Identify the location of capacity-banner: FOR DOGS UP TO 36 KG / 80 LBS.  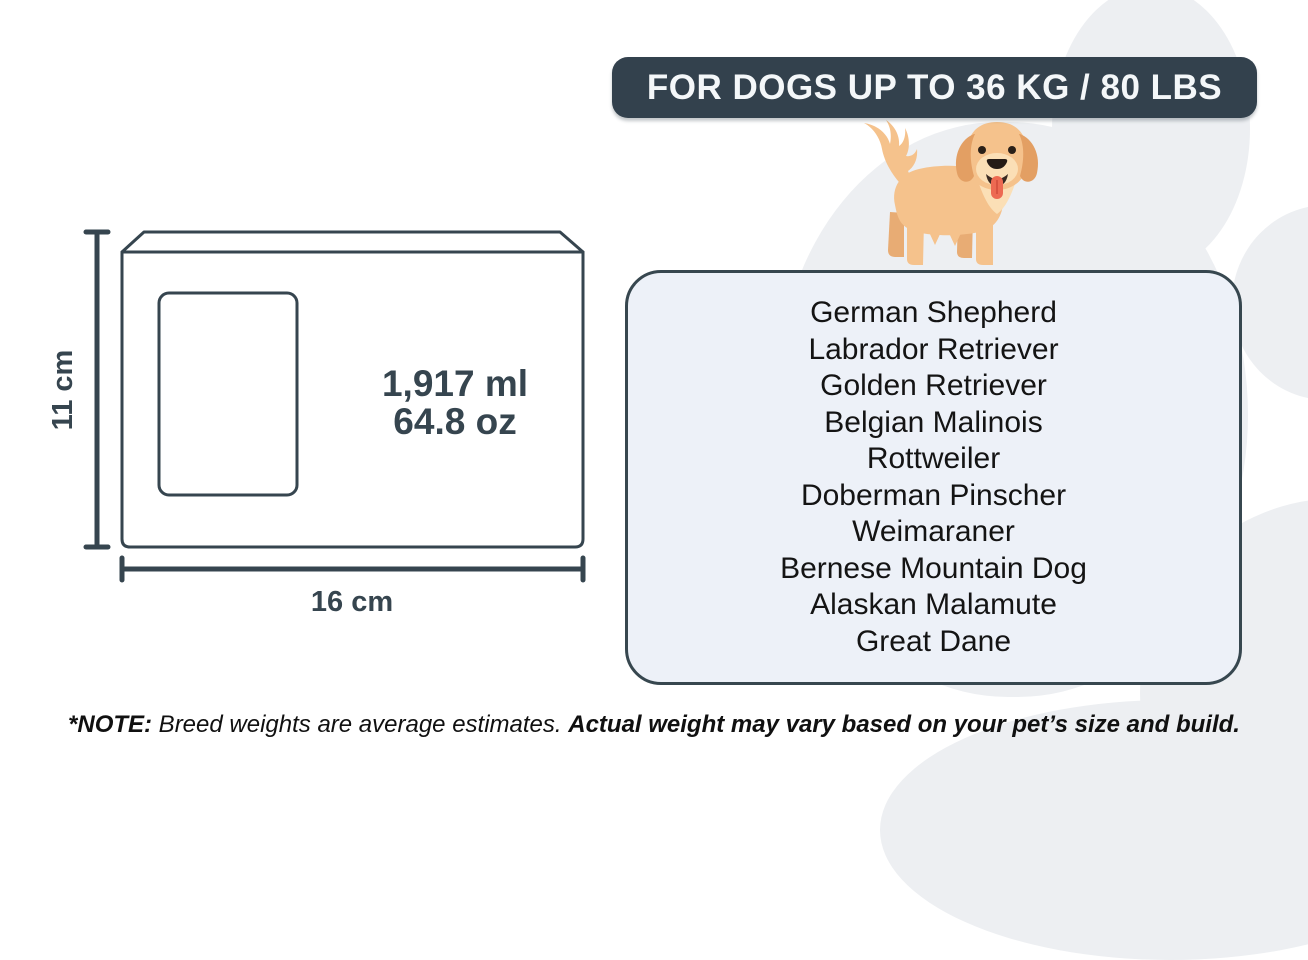
(934, 87).